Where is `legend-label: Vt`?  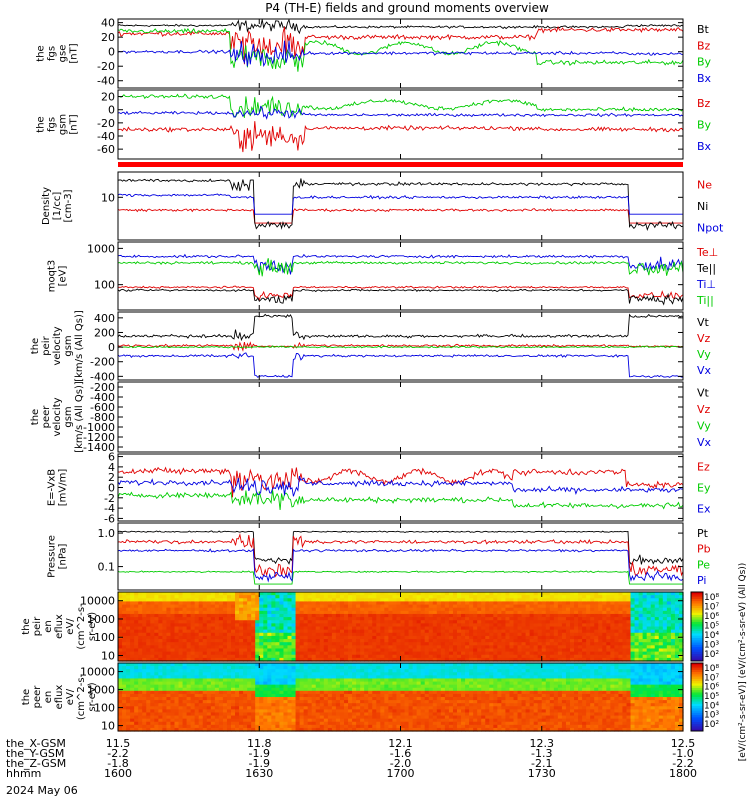 legend-label: Vt is located at coordinates (703, 322).